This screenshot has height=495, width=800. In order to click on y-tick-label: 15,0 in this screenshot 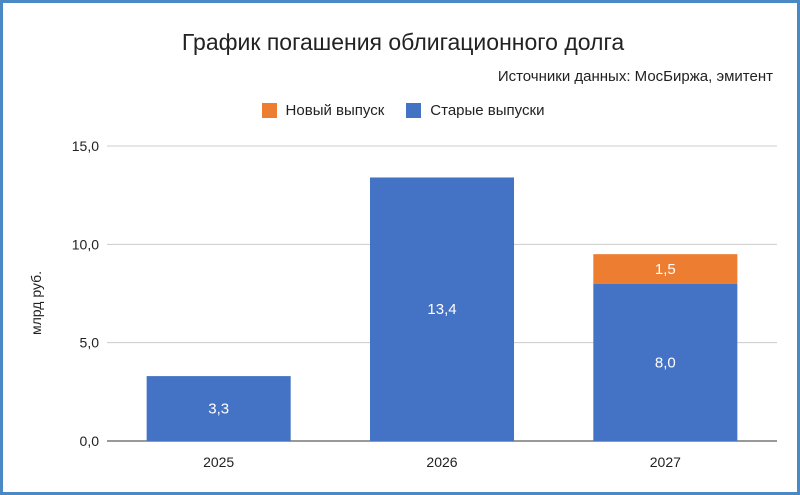, I will do `click(85, 146)`.